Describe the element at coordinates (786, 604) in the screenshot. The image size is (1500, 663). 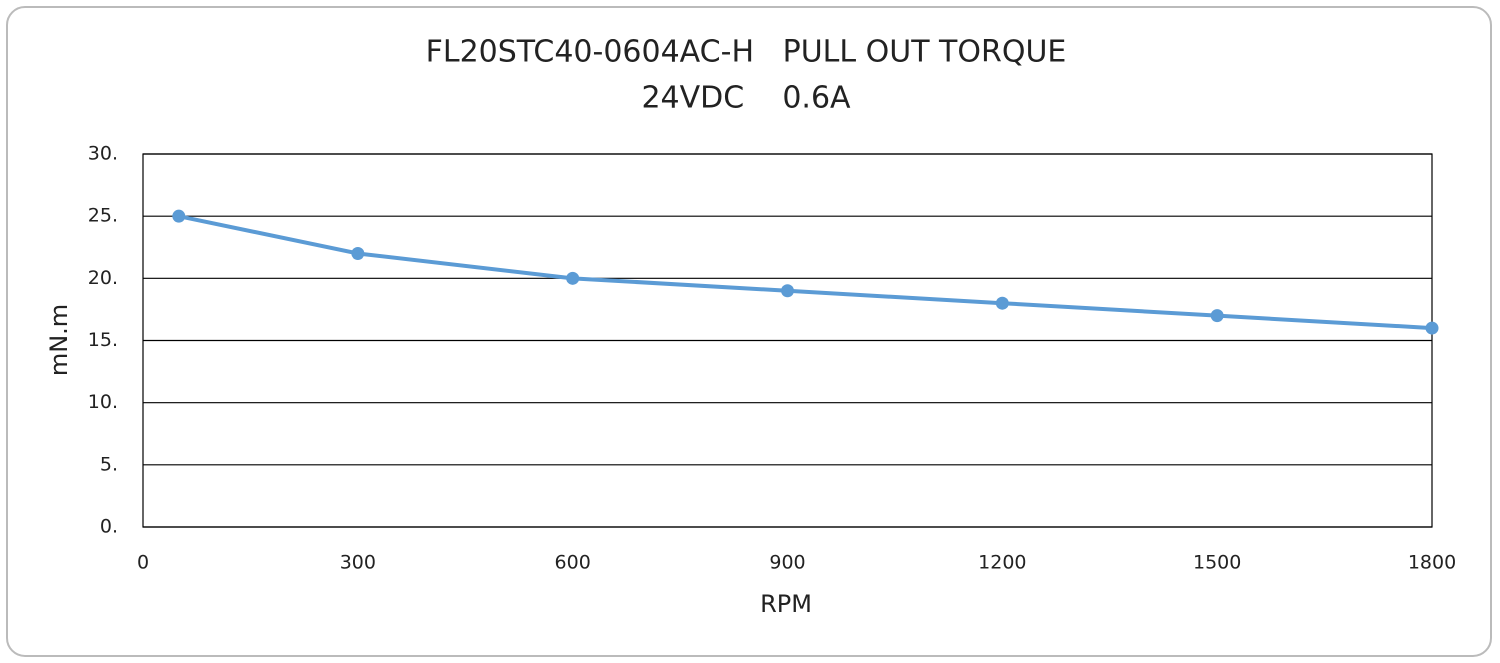
I see `x-axis-label: RPM` at that location.